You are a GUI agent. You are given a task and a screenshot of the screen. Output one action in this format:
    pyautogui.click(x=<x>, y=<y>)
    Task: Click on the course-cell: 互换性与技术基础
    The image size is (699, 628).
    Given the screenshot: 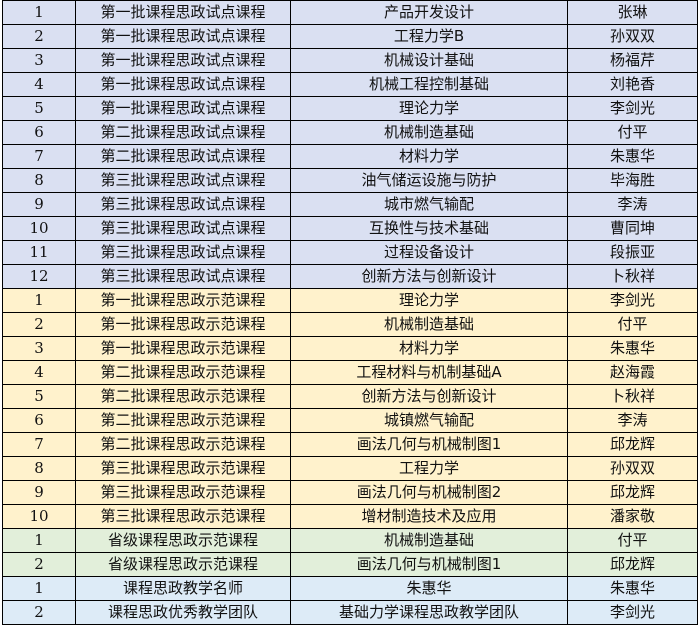 What is the action you would take?
    pyautogui.click(x=429, y=228)
    